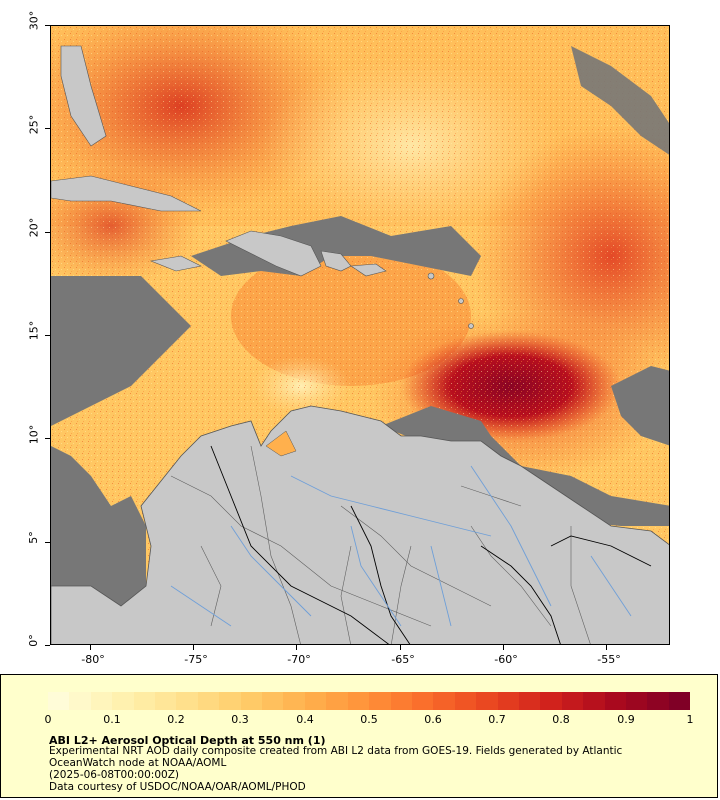  Describe the element at coordinates (93, 659) in the screenshot. I see `lon-label-80: -80°` at that location.